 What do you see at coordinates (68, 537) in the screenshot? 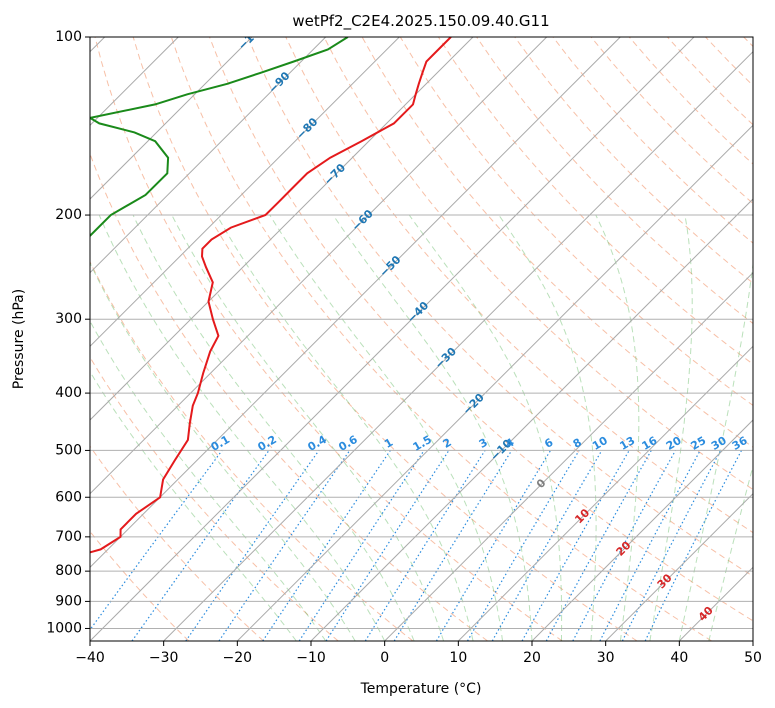
I see `y-tick-label: 700` at bounding box center [68, 537].